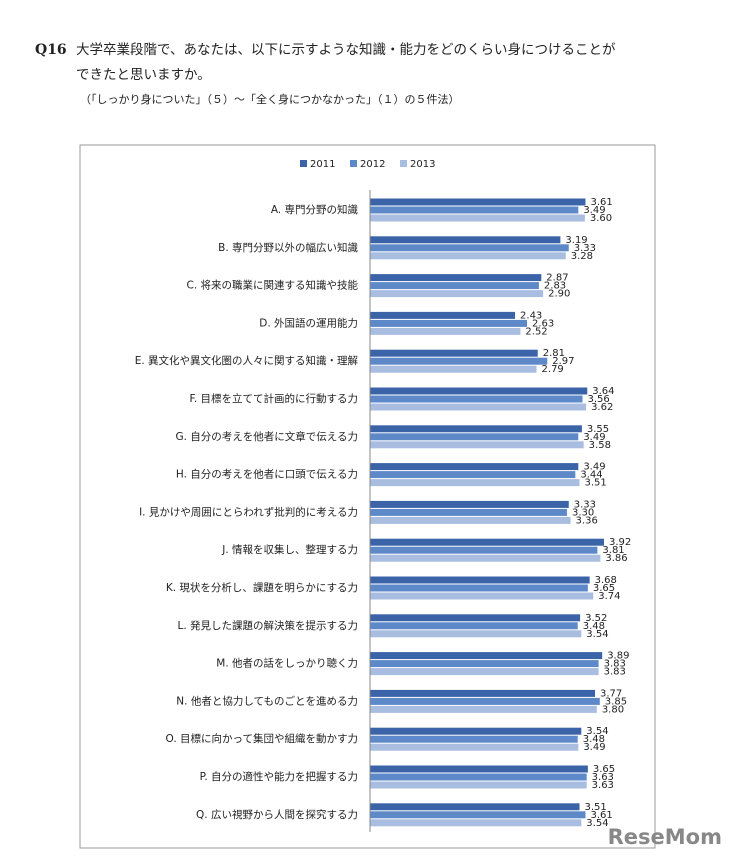 This screenshot has height=864, width=736. What do you see at coordinates (422, 164) in the screenshot?
I see `legend-label: 2013` at bounding box center [422, 164].